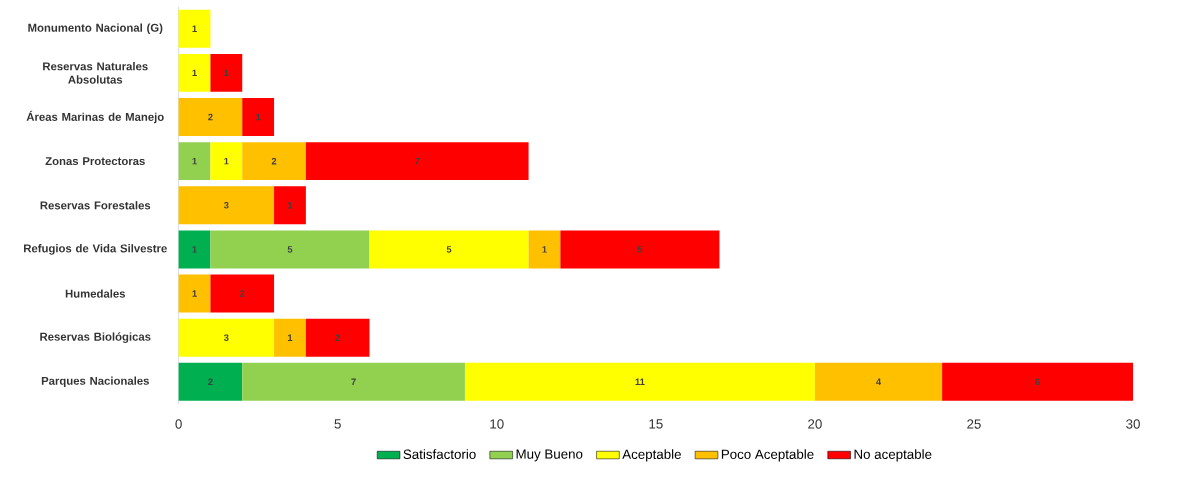  Describe the element at coordinates (95, 29) in the screenshot. I see `y-tick-label: Monumento Nacional (G)` at that location.